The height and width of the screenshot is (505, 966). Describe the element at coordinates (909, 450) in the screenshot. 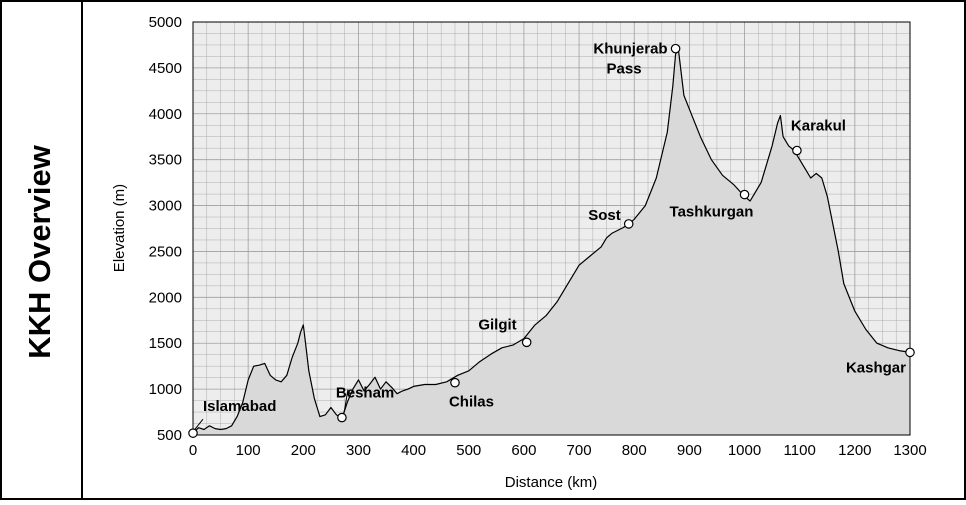

I see `x-tick-label: 1300` at that location.